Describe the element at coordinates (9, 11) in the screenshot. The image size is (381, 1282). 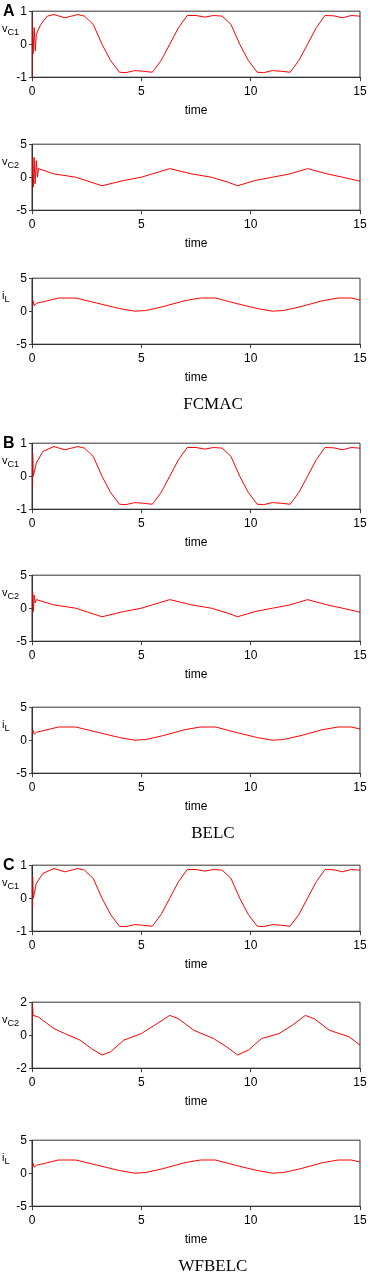
I see `chart-title: A` at that location.